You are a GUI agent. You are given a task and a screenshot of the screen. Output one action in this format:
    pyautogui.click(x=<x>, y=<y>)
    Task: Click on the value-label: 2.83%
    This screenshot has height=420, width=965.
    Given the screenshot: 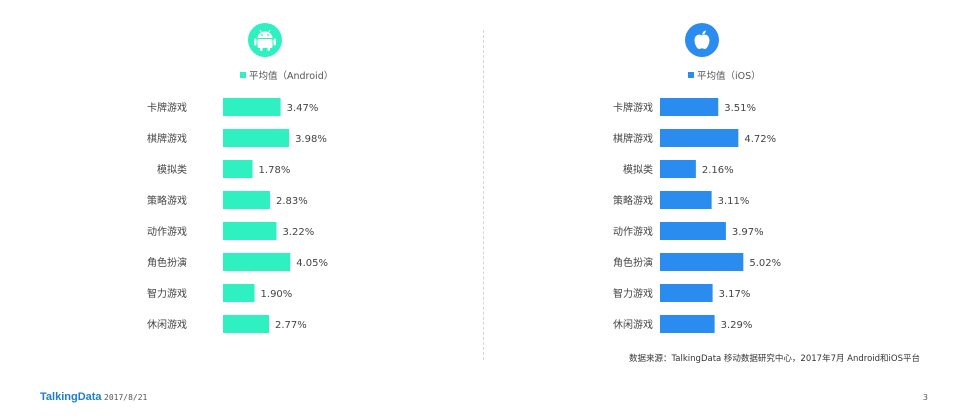 What is the action you would take?
    pyautogui.click(x=292, y=201)
    